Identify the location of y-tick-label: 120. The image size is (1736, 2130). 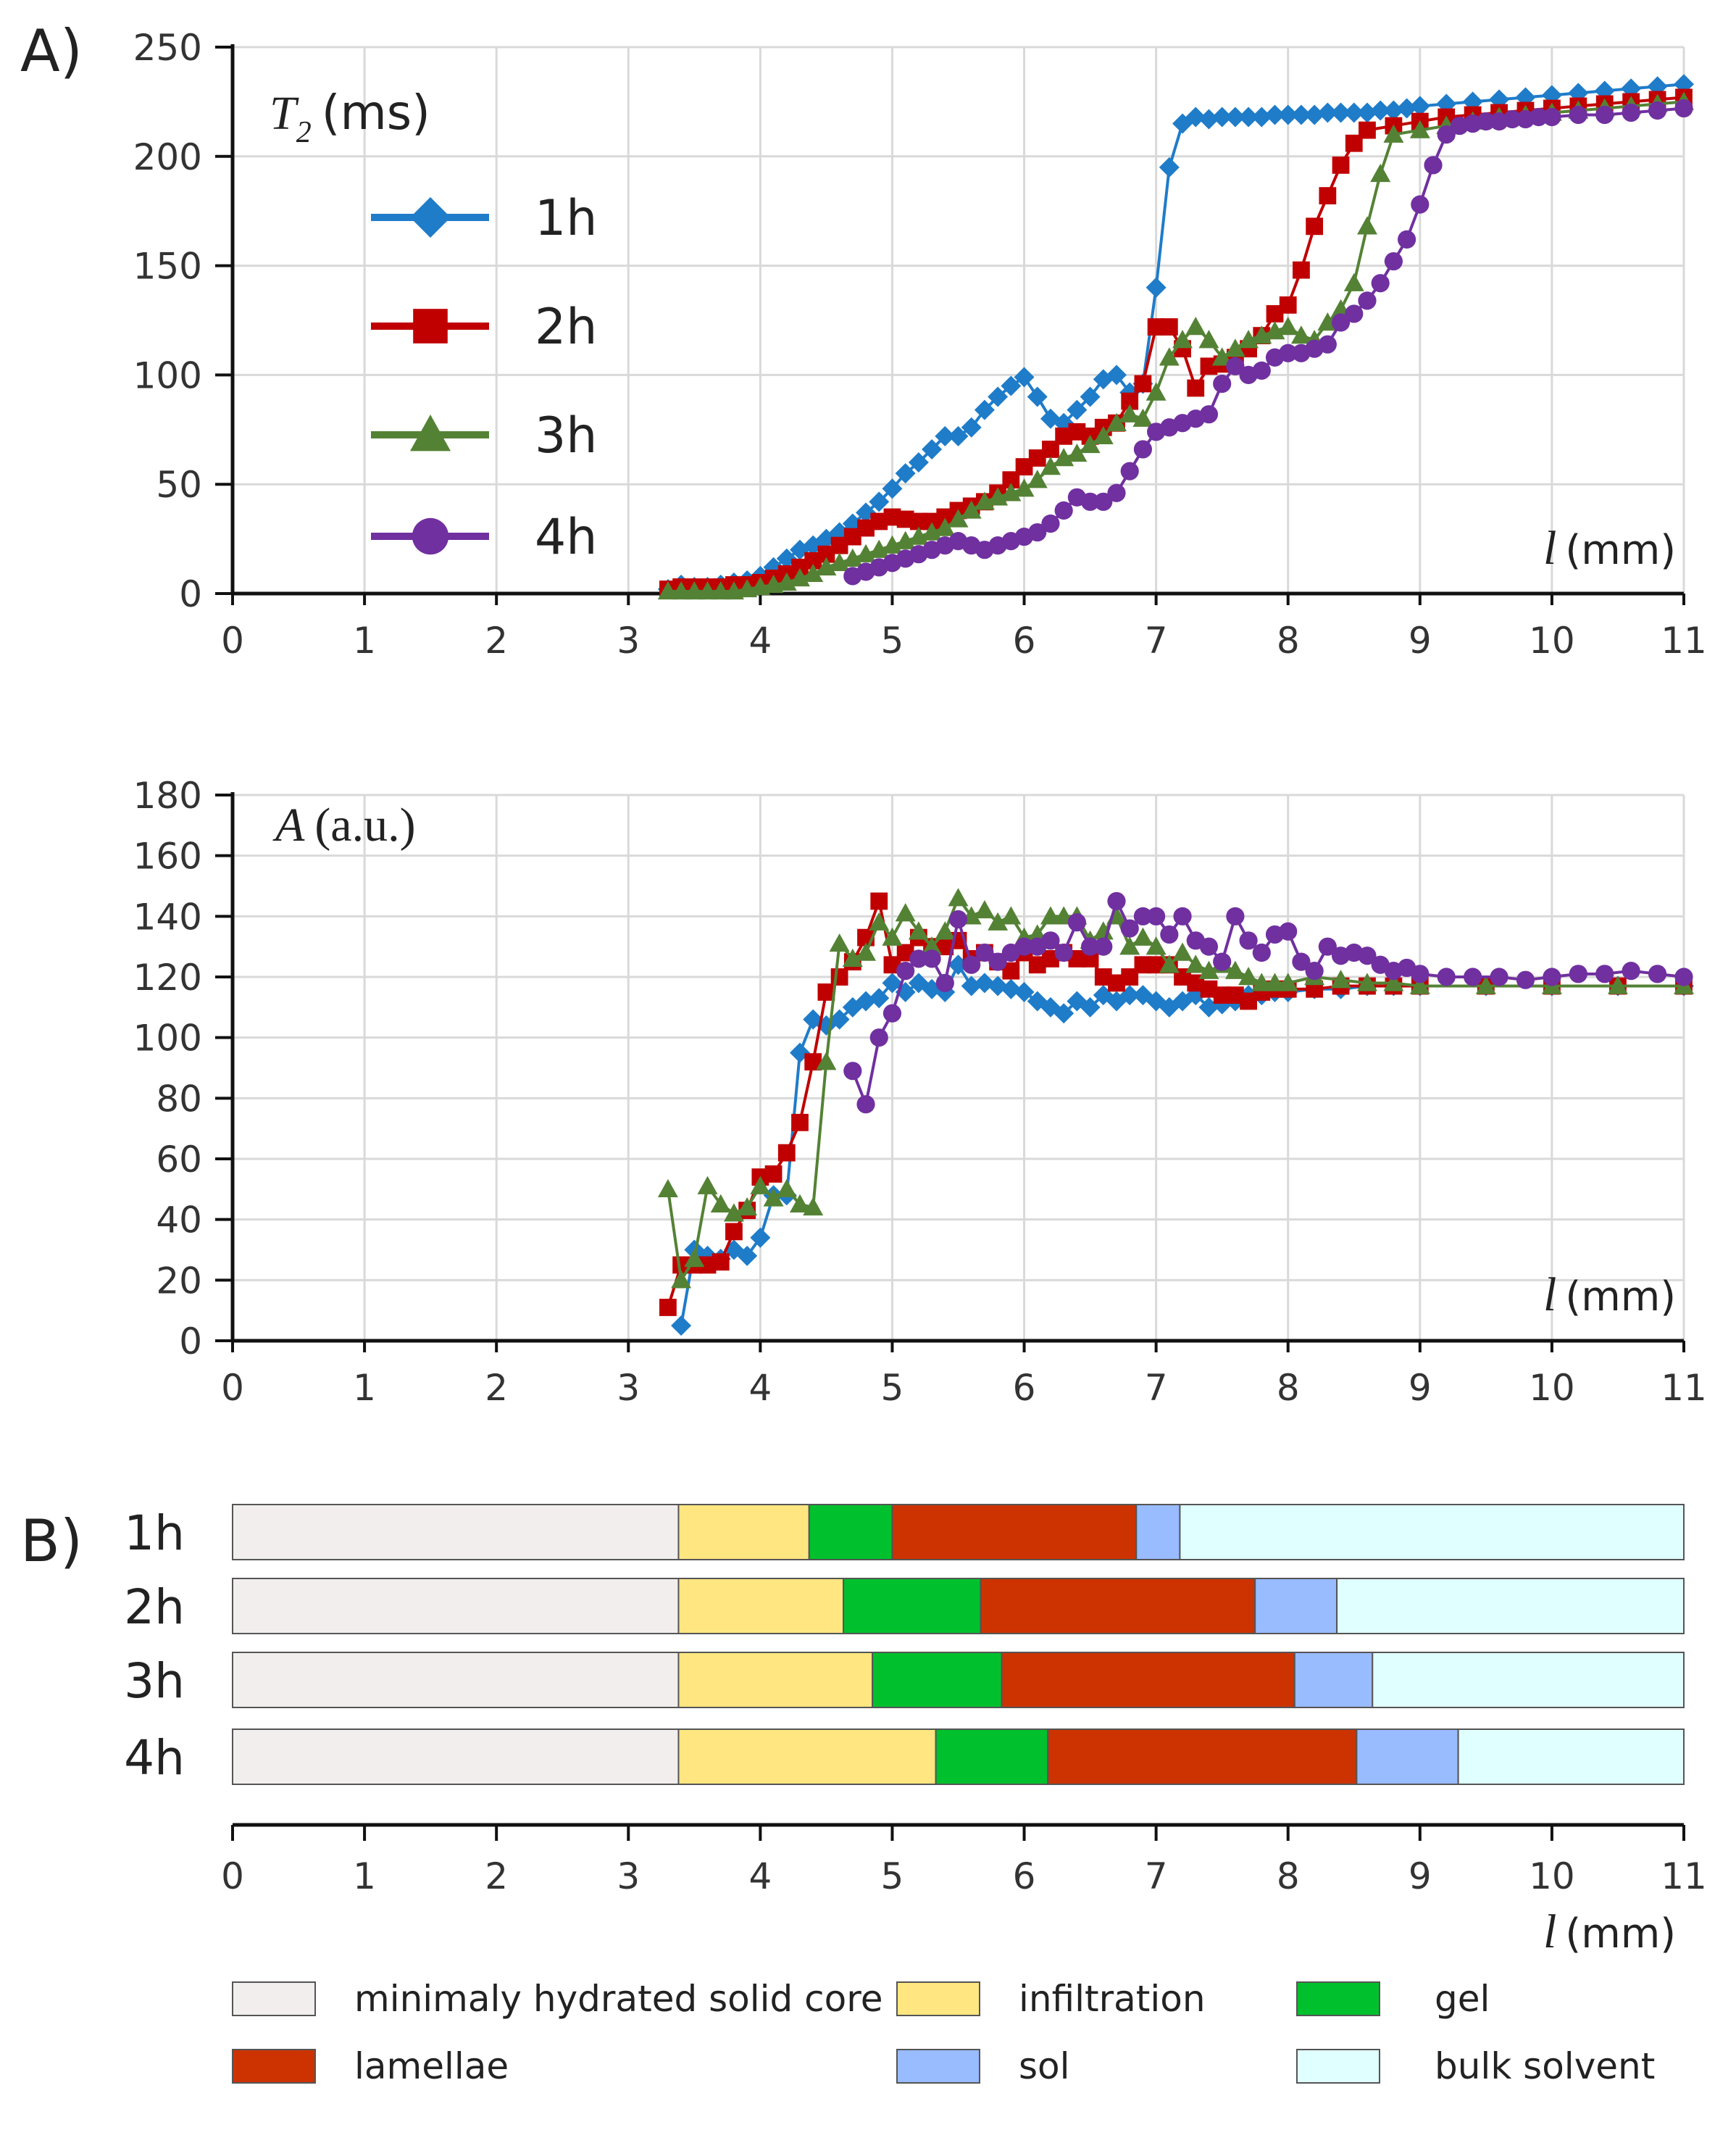
(167, 978).